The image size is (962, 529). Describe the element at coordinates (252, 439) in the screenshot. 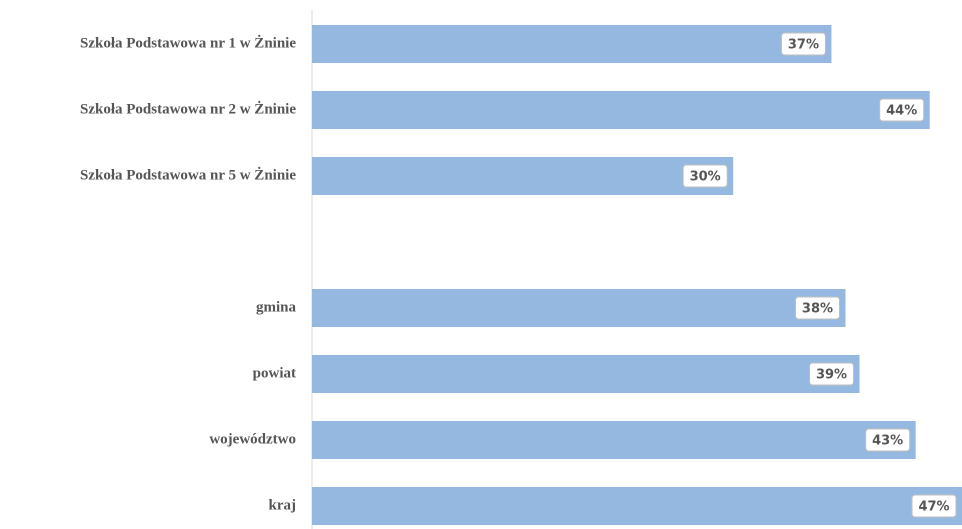

I see `y-tick-label: województwo` at that location.